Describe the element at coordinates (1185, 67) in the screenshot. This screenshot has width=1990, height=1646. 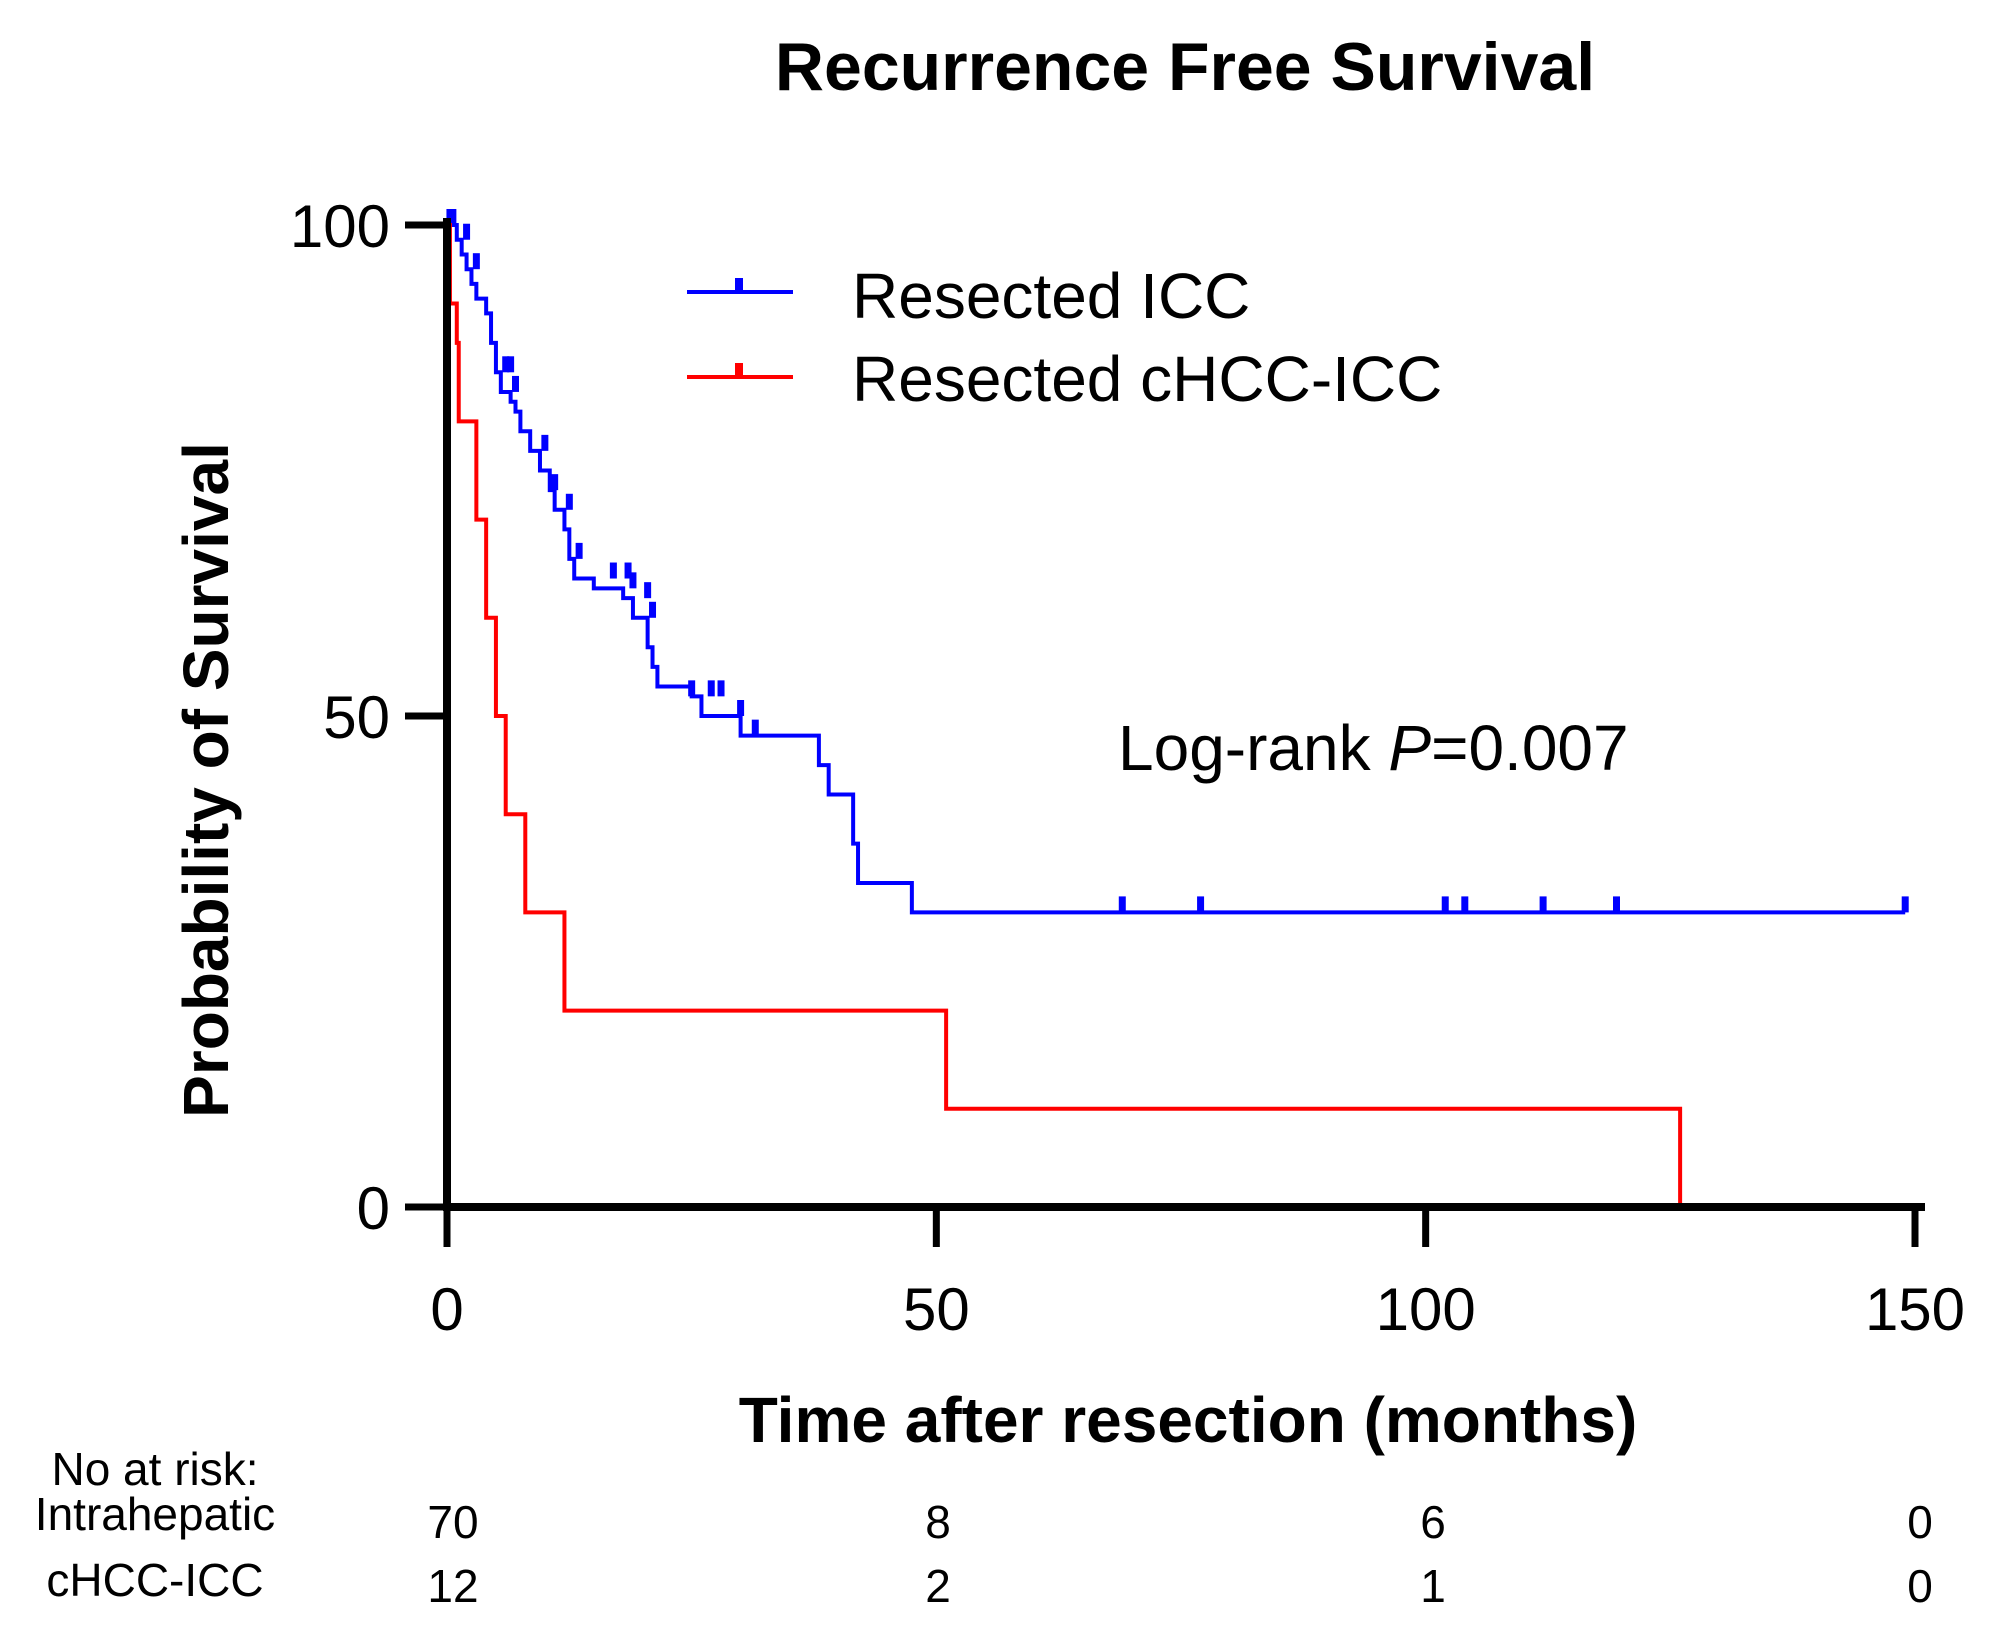
I see `chart-title: Recurrence Free Survival` at that location.